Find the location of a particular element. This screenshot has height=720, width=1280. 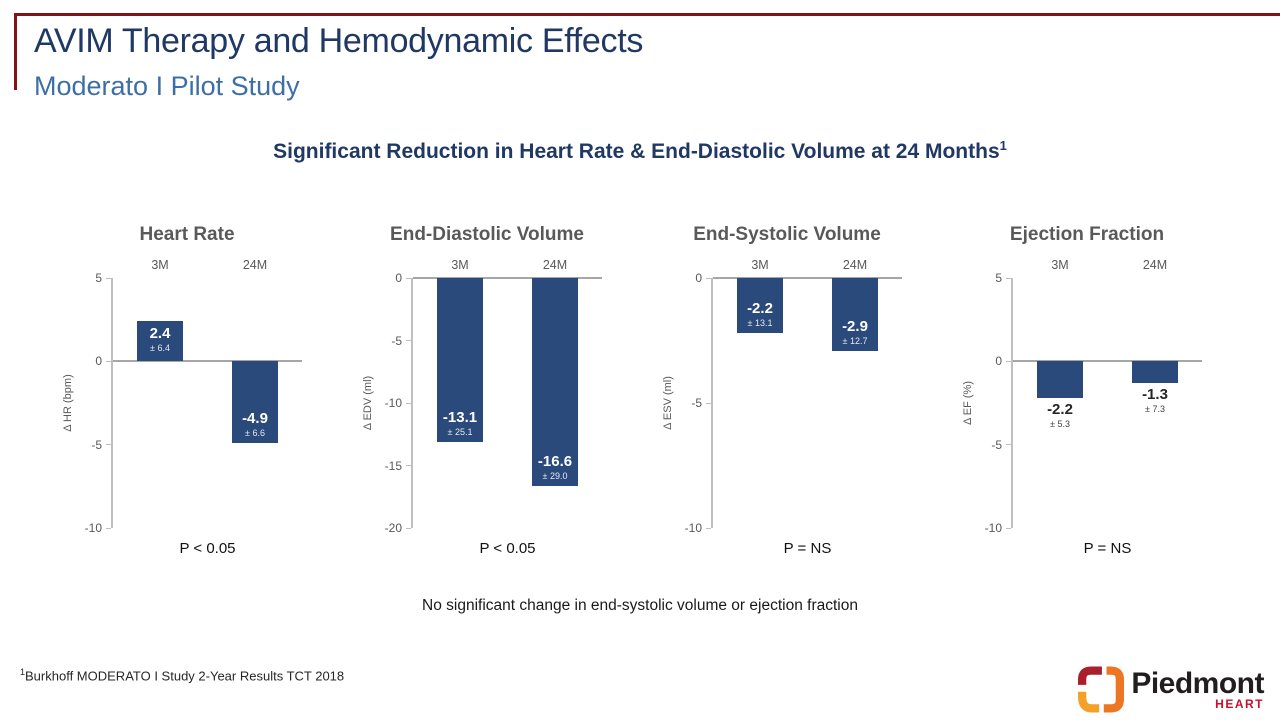

top-accent-rule is located at coordinates (647, 14).